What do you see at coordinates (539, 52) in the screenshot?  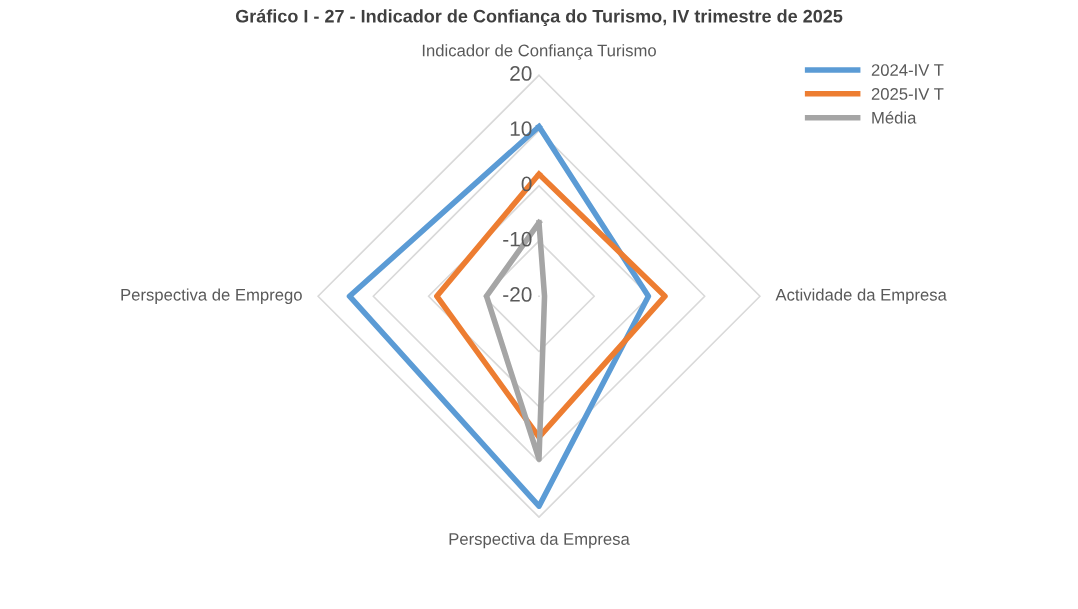 I see `spoke-label: Indicador de Confiança Turismo` at bounding box center [539, 52].